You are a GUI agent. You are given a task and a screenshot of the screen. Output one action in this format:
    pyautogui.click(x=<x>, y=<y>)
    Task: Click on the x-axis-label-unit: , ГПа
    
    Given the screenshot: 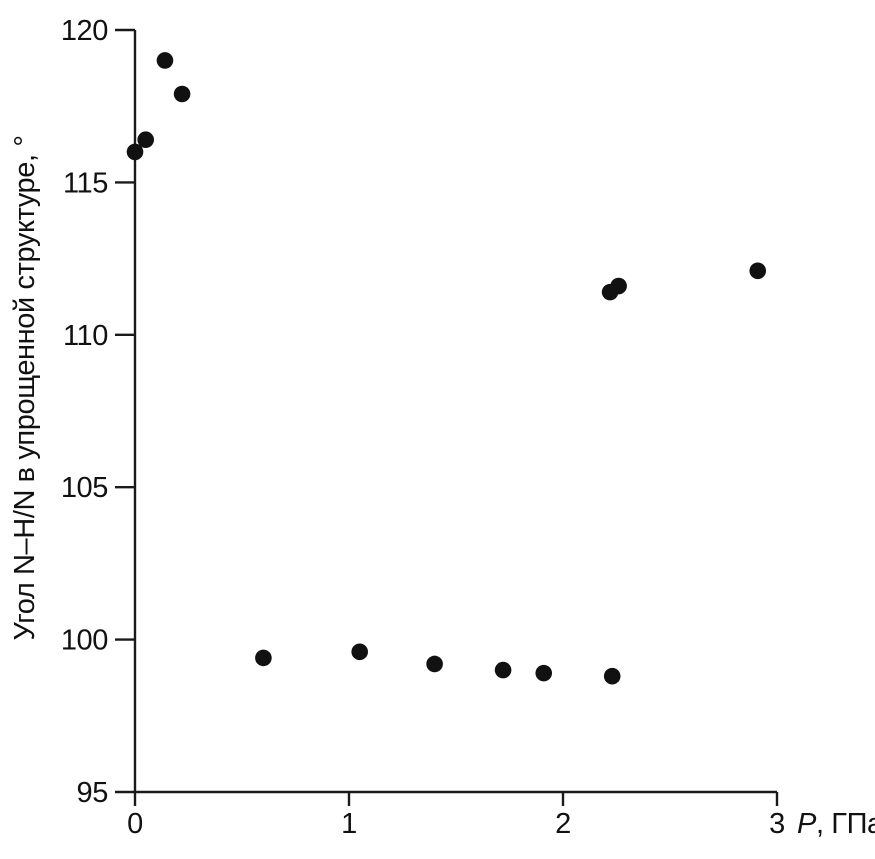 What is the action you would take?
    pyautogui.click(x=845, y=824)
    